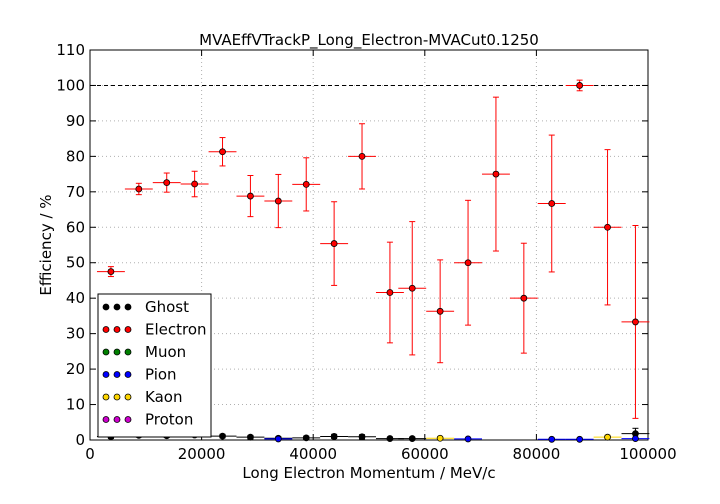 The height and width of the screenshot is (504, 720). I want to click on x-tick-label: 80000, so click(537, 454).